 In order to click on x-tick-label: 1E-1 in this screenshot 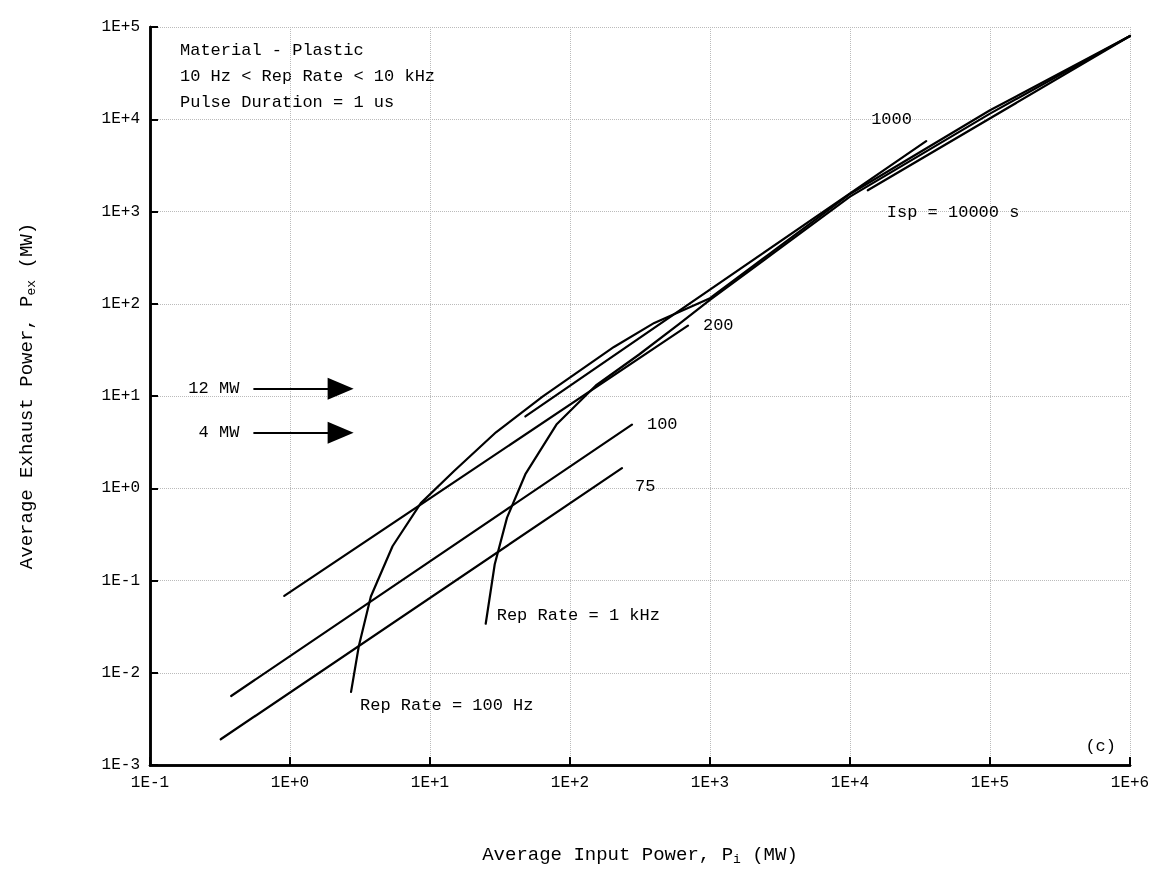, I will do `click(150, 783)`.